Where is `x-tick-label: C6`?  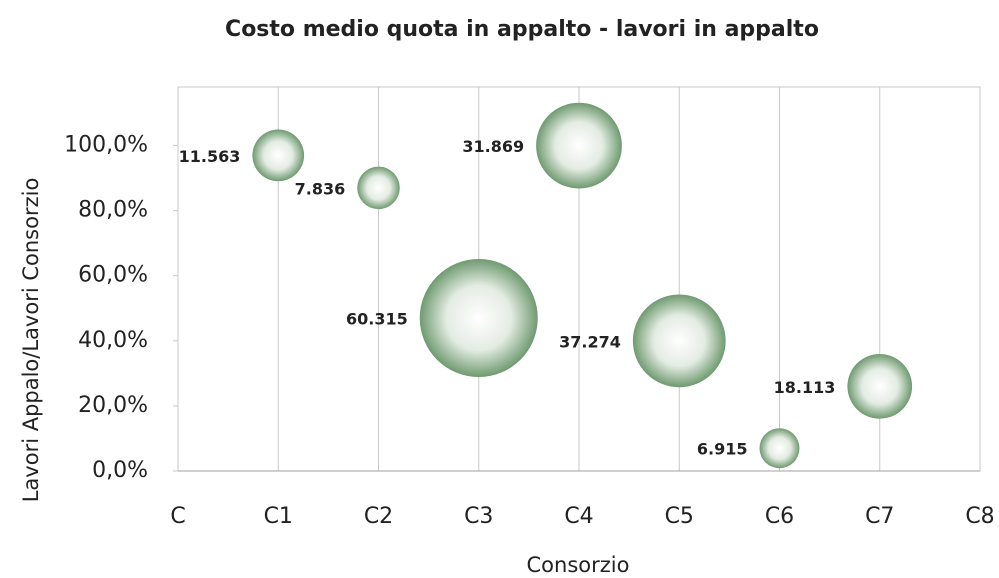 x-tick-label: C6 is located at coordinates (779, 516).